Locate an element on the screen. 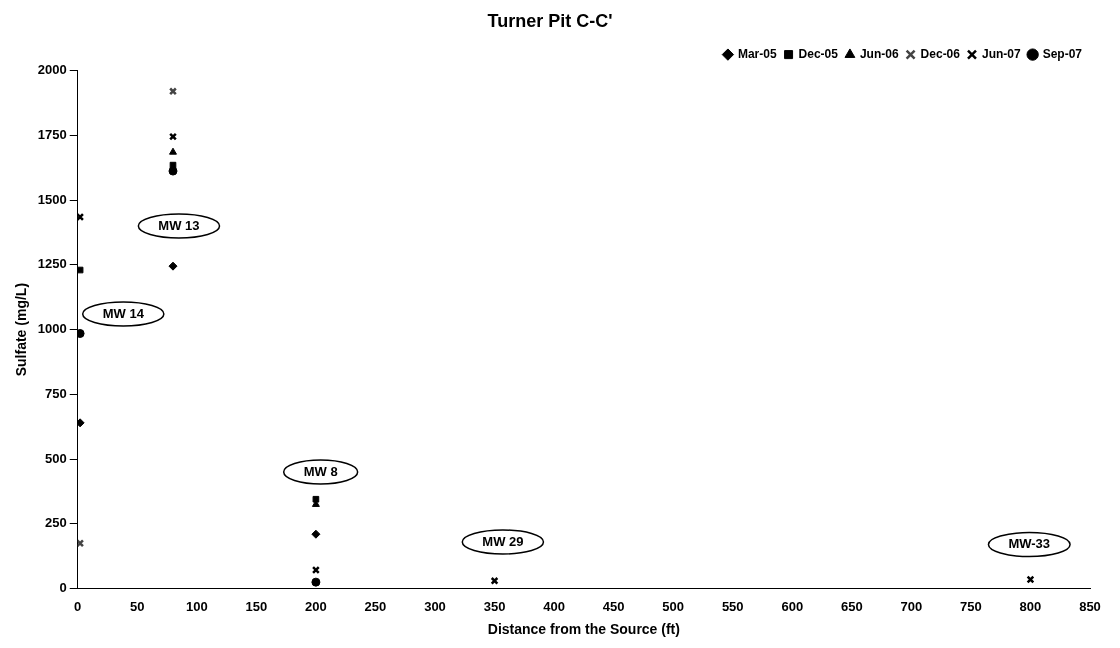  x-tick-label: 600 is located at coordinates (792, 606).